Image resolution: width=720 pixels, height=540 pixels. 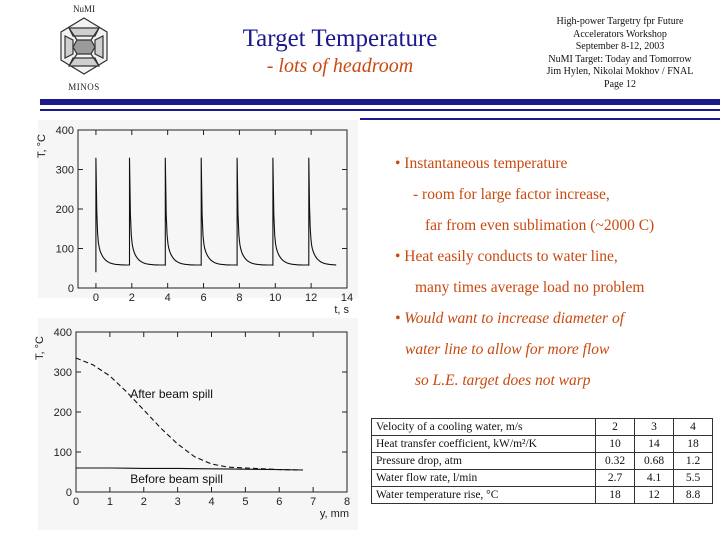 I want to click on x-axis-label: y, mm, so click(x=334, y=514).